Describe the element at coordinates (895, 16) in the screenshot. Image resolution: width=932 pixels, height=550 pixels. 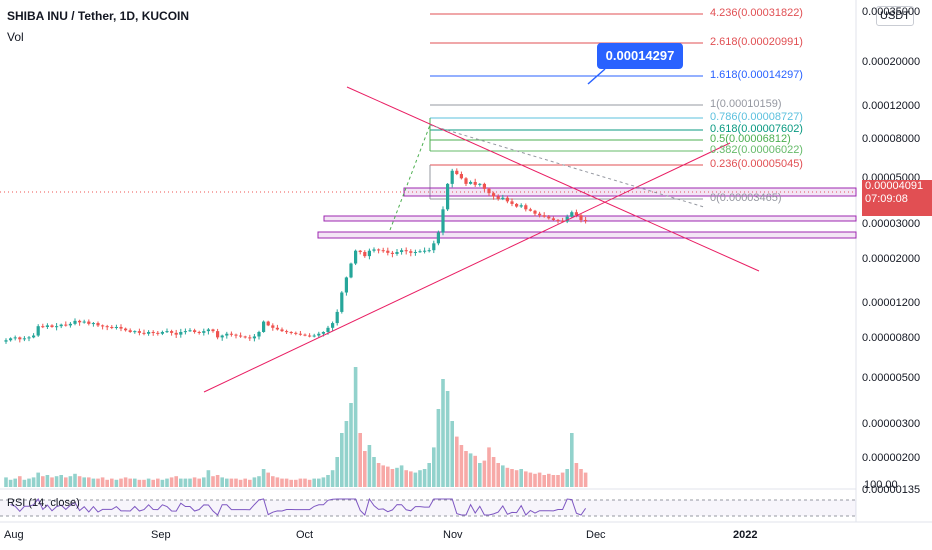
I see `currency-badge: USDT` at that location.